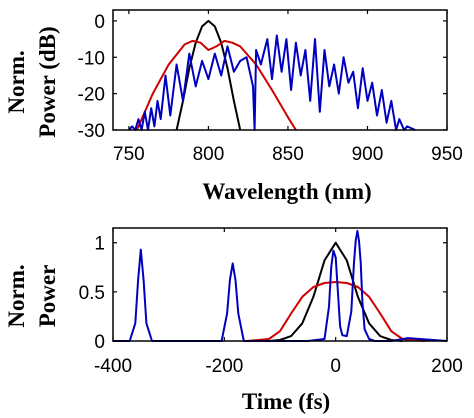 The height and width of the screenshot is (418, 474). Describe the element at coordinates (288, 154) in the screenshot. I see `spectrum-xtick-label-2: 850` at that location.